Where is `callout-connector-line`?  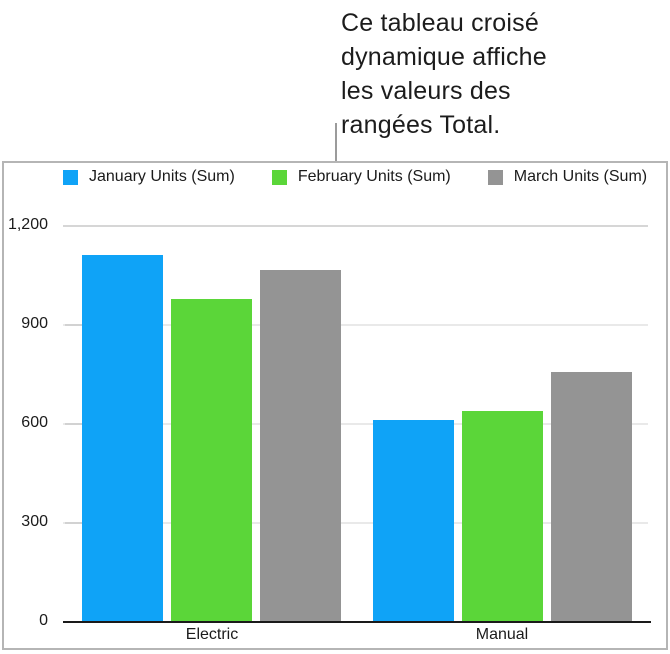 callout-connector-line is located at coordinates (336, 142).